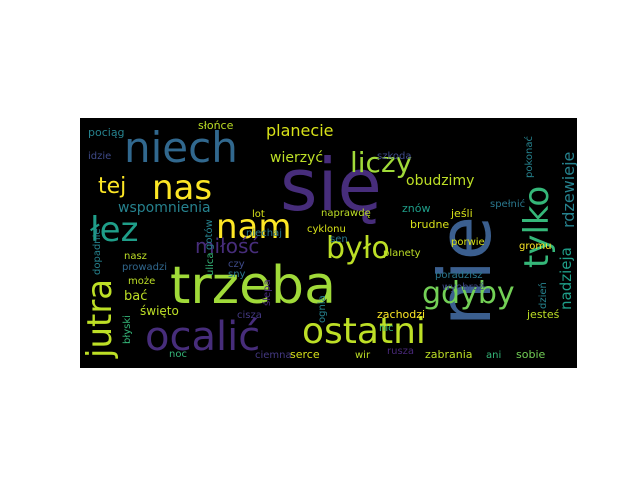 The height and width of the screenshot is (480, 640). What do you see at coordinates (326, 229) in the screenshot?
I see `word-34: cyklonu` at bounding box center [326, 229].